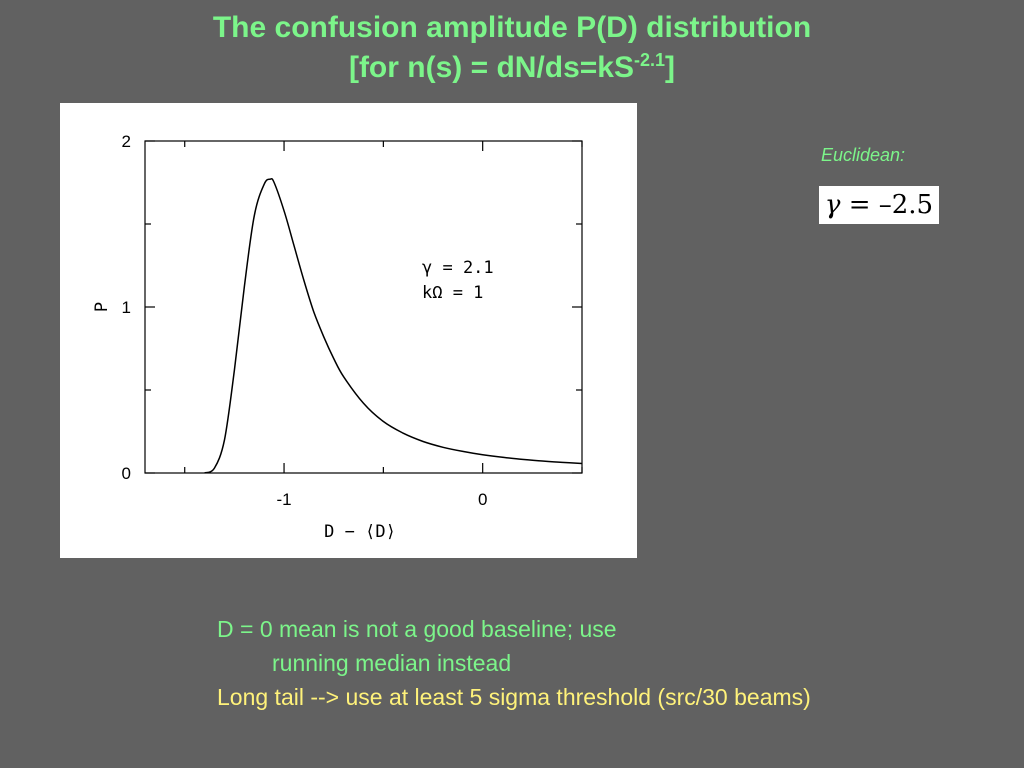 Image resolution: width=1024 pixels, height=768 pixels. I want to click on subtitle-end: ], so click(670, 67).